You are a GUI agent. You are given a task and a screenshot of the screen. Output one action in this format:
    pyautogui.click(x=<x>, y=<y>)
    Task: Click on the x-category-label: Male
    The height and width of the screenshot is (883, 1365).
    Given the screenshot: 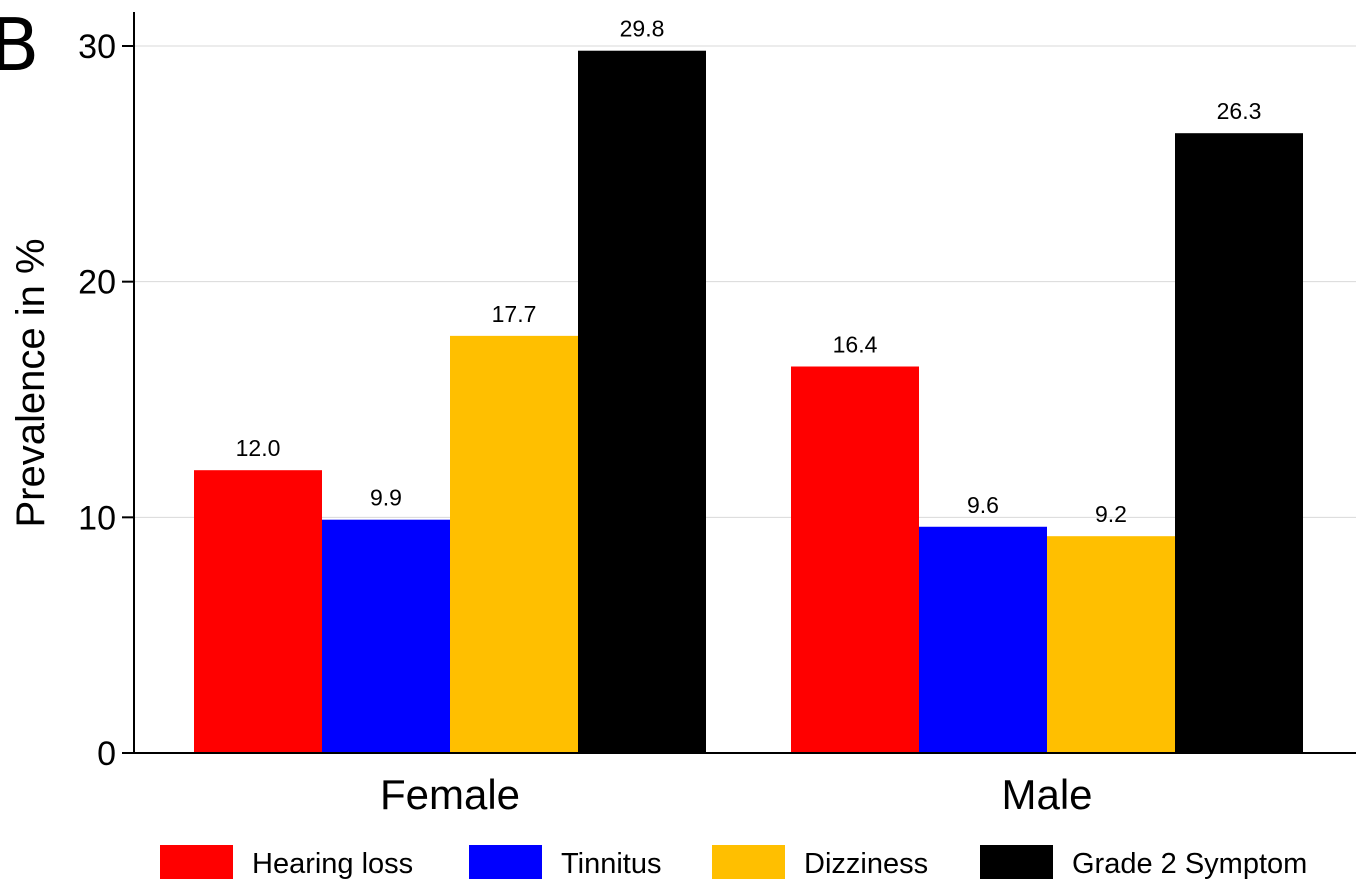 What is the action you would take?
    pyautogui.click(x=1046, y=794)
    